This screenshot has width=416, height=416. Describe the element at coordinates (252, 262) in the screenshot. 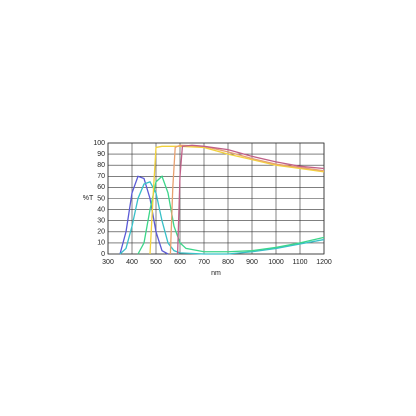

I see `x-tick-label: 900` at that location.